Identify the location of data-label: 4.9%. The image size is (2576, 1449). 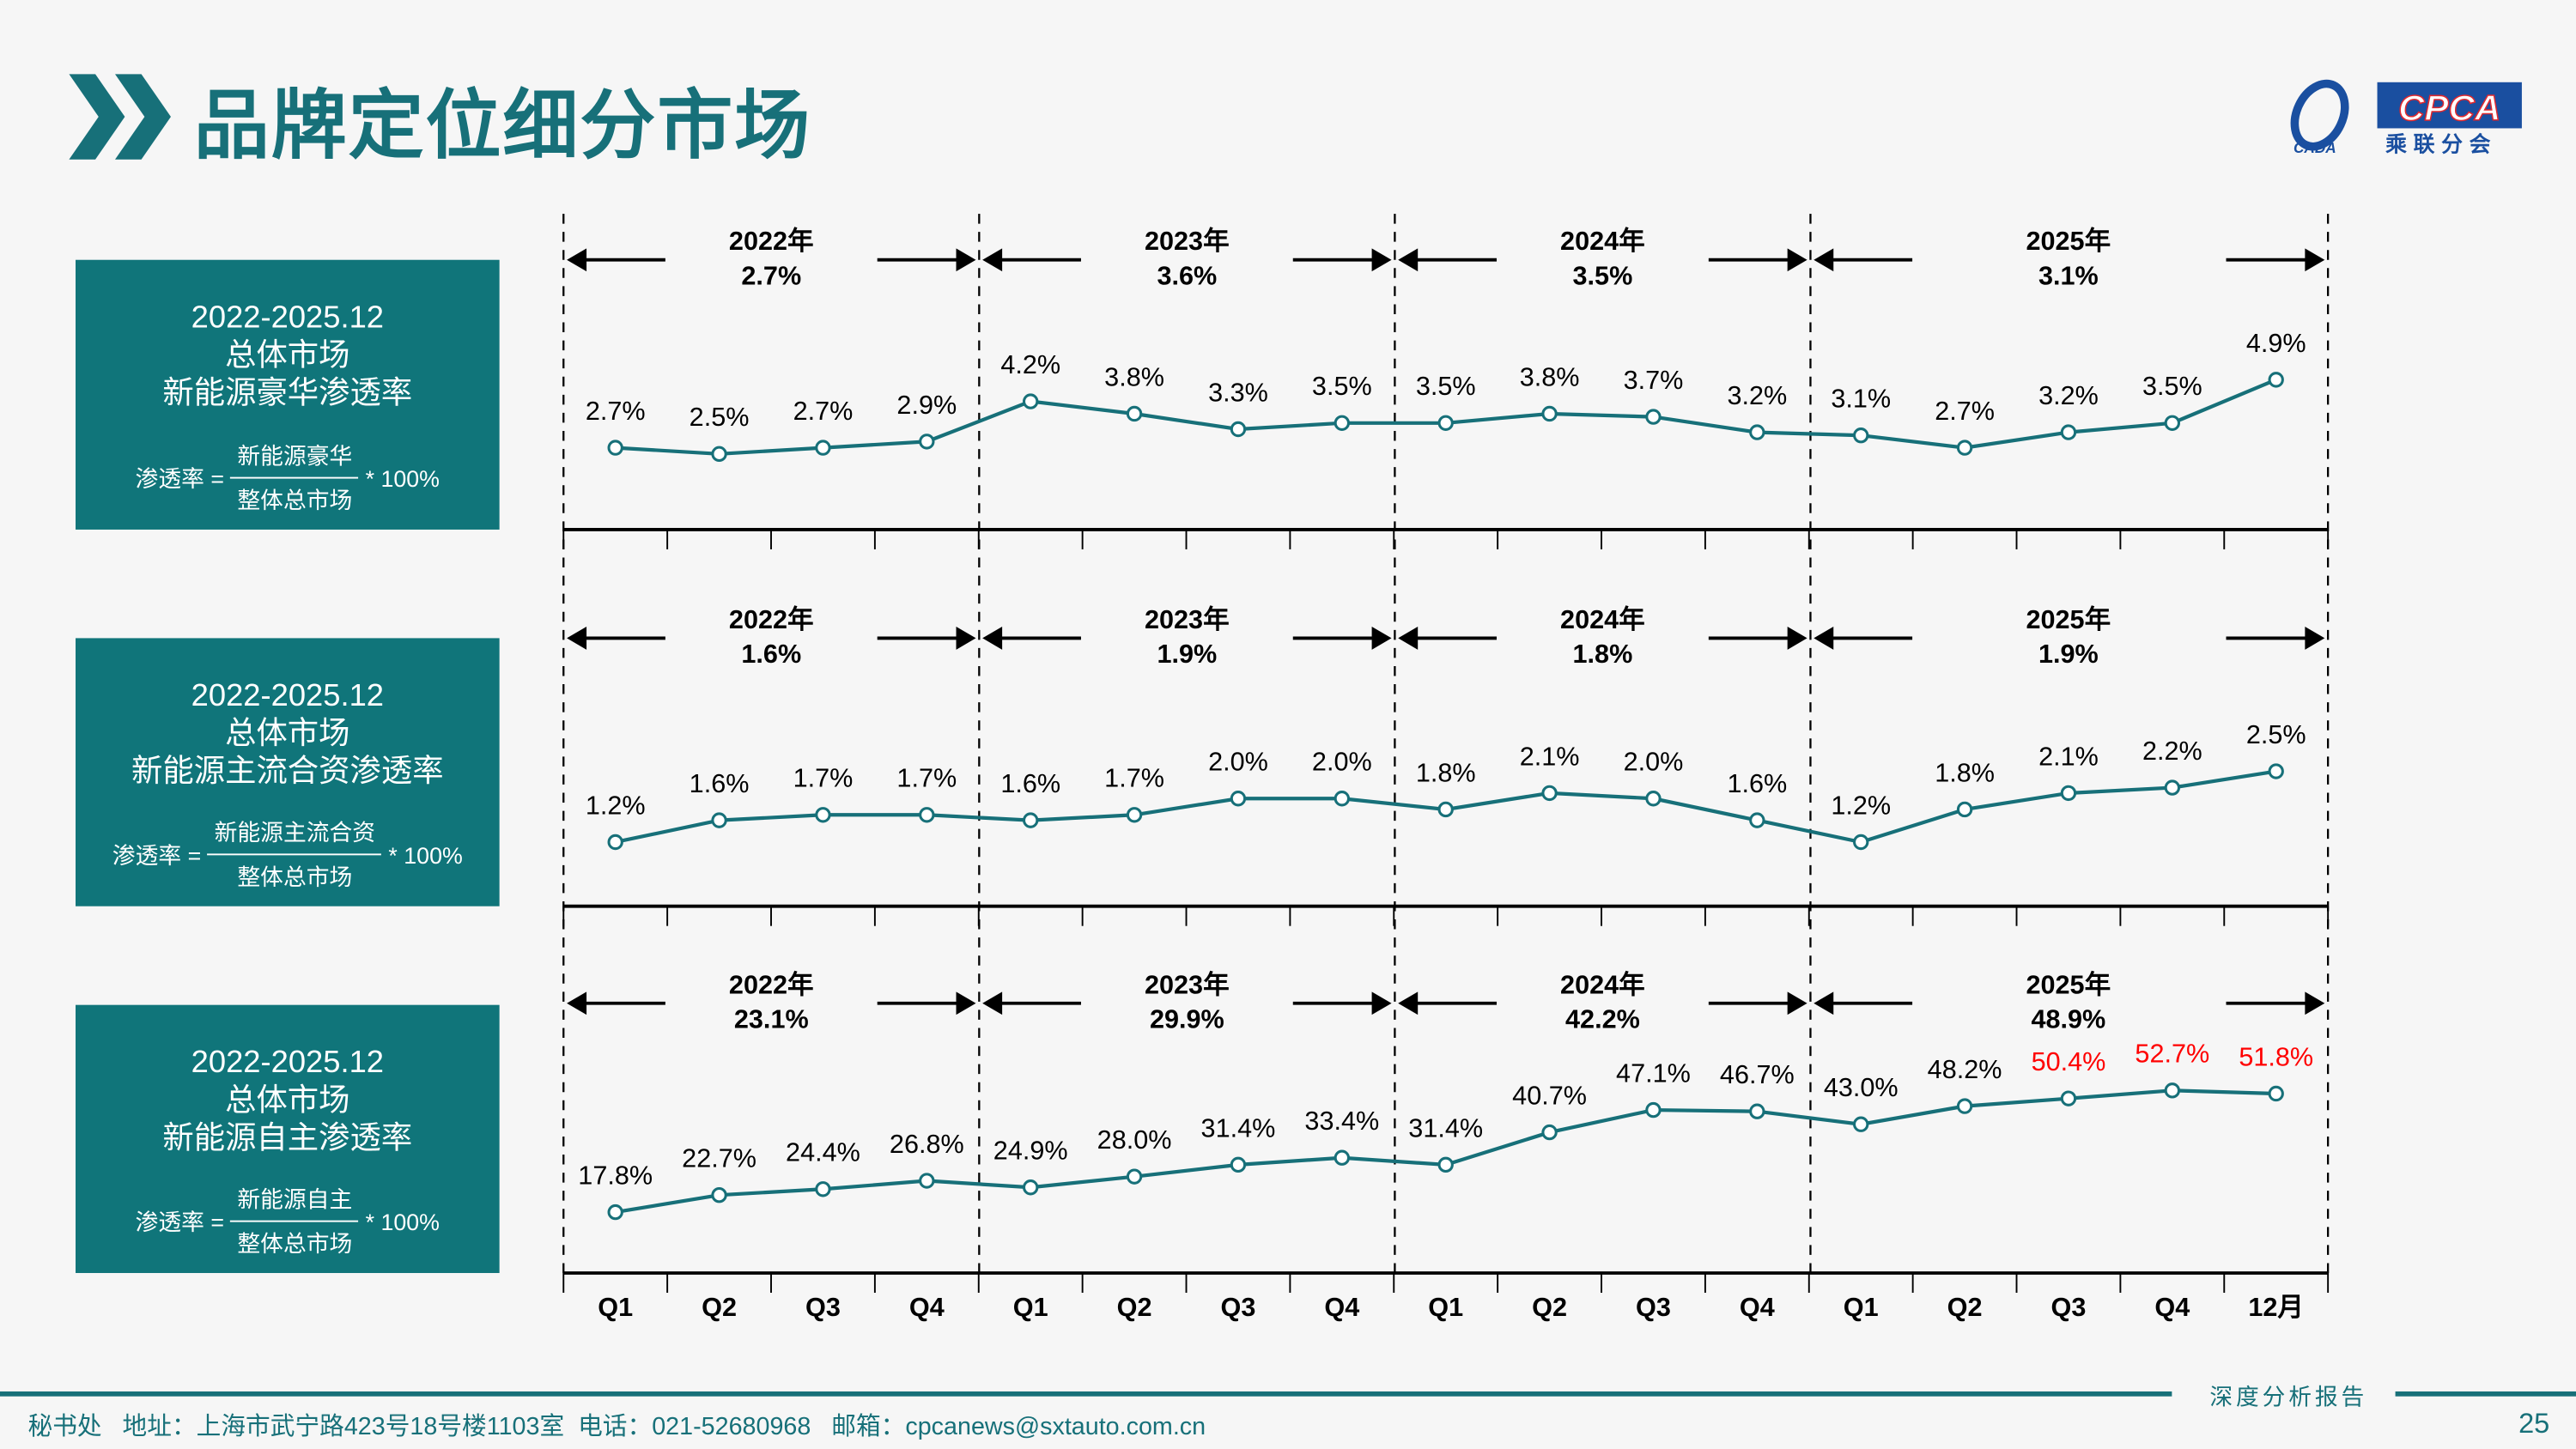
(2276, 343).